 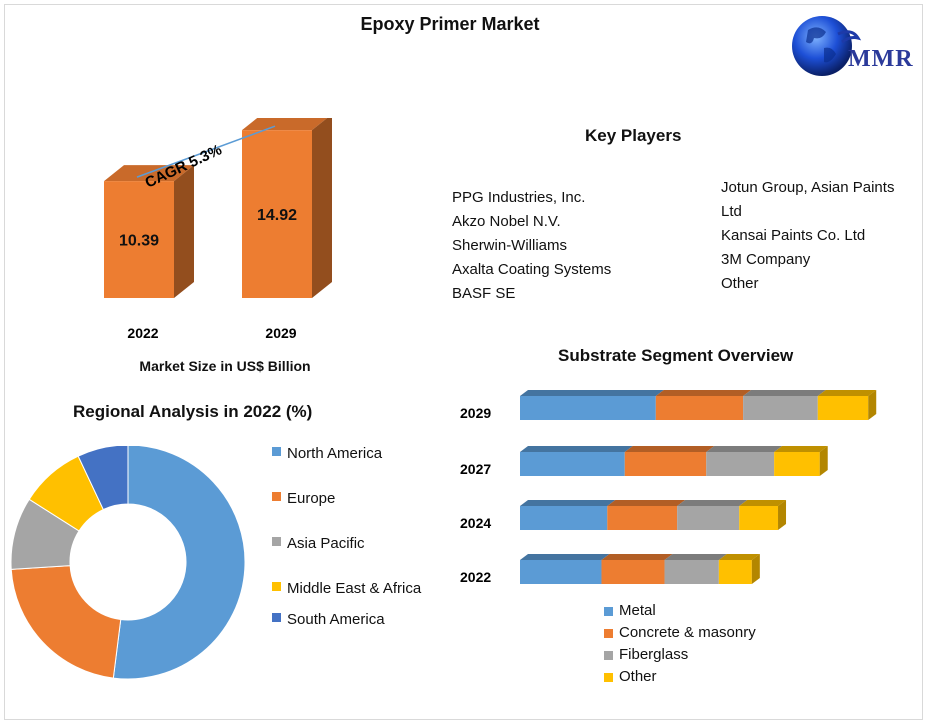 What do you see at coordinates (714, 654) in the screenshot?
I see `legend-item: Fiberglass` at bounding box center [714, 654].